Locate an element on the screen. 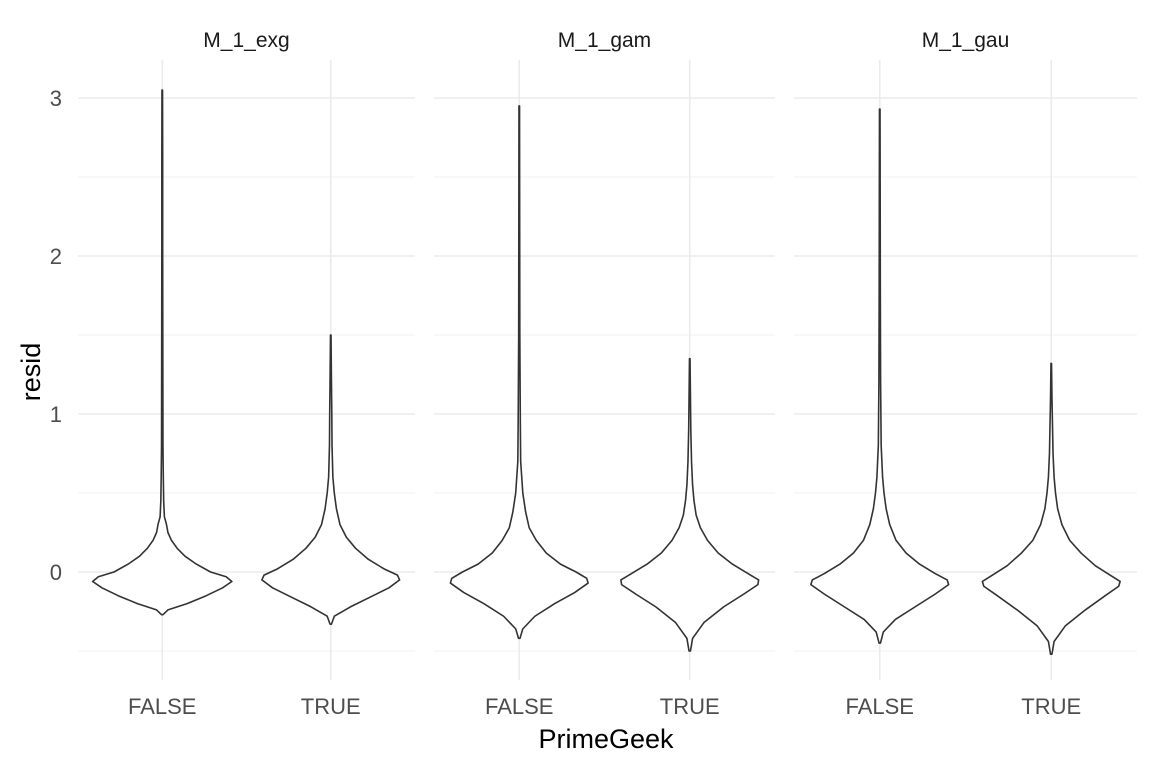  facet-strip-label: M_1_gau is located at coordinates (966, 40).